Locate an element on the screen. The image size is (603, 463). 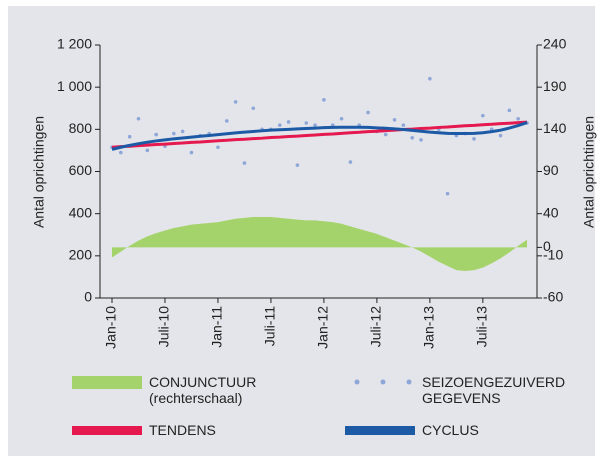
y-tick-label: 1 200 is located at coordinates (74, 44).